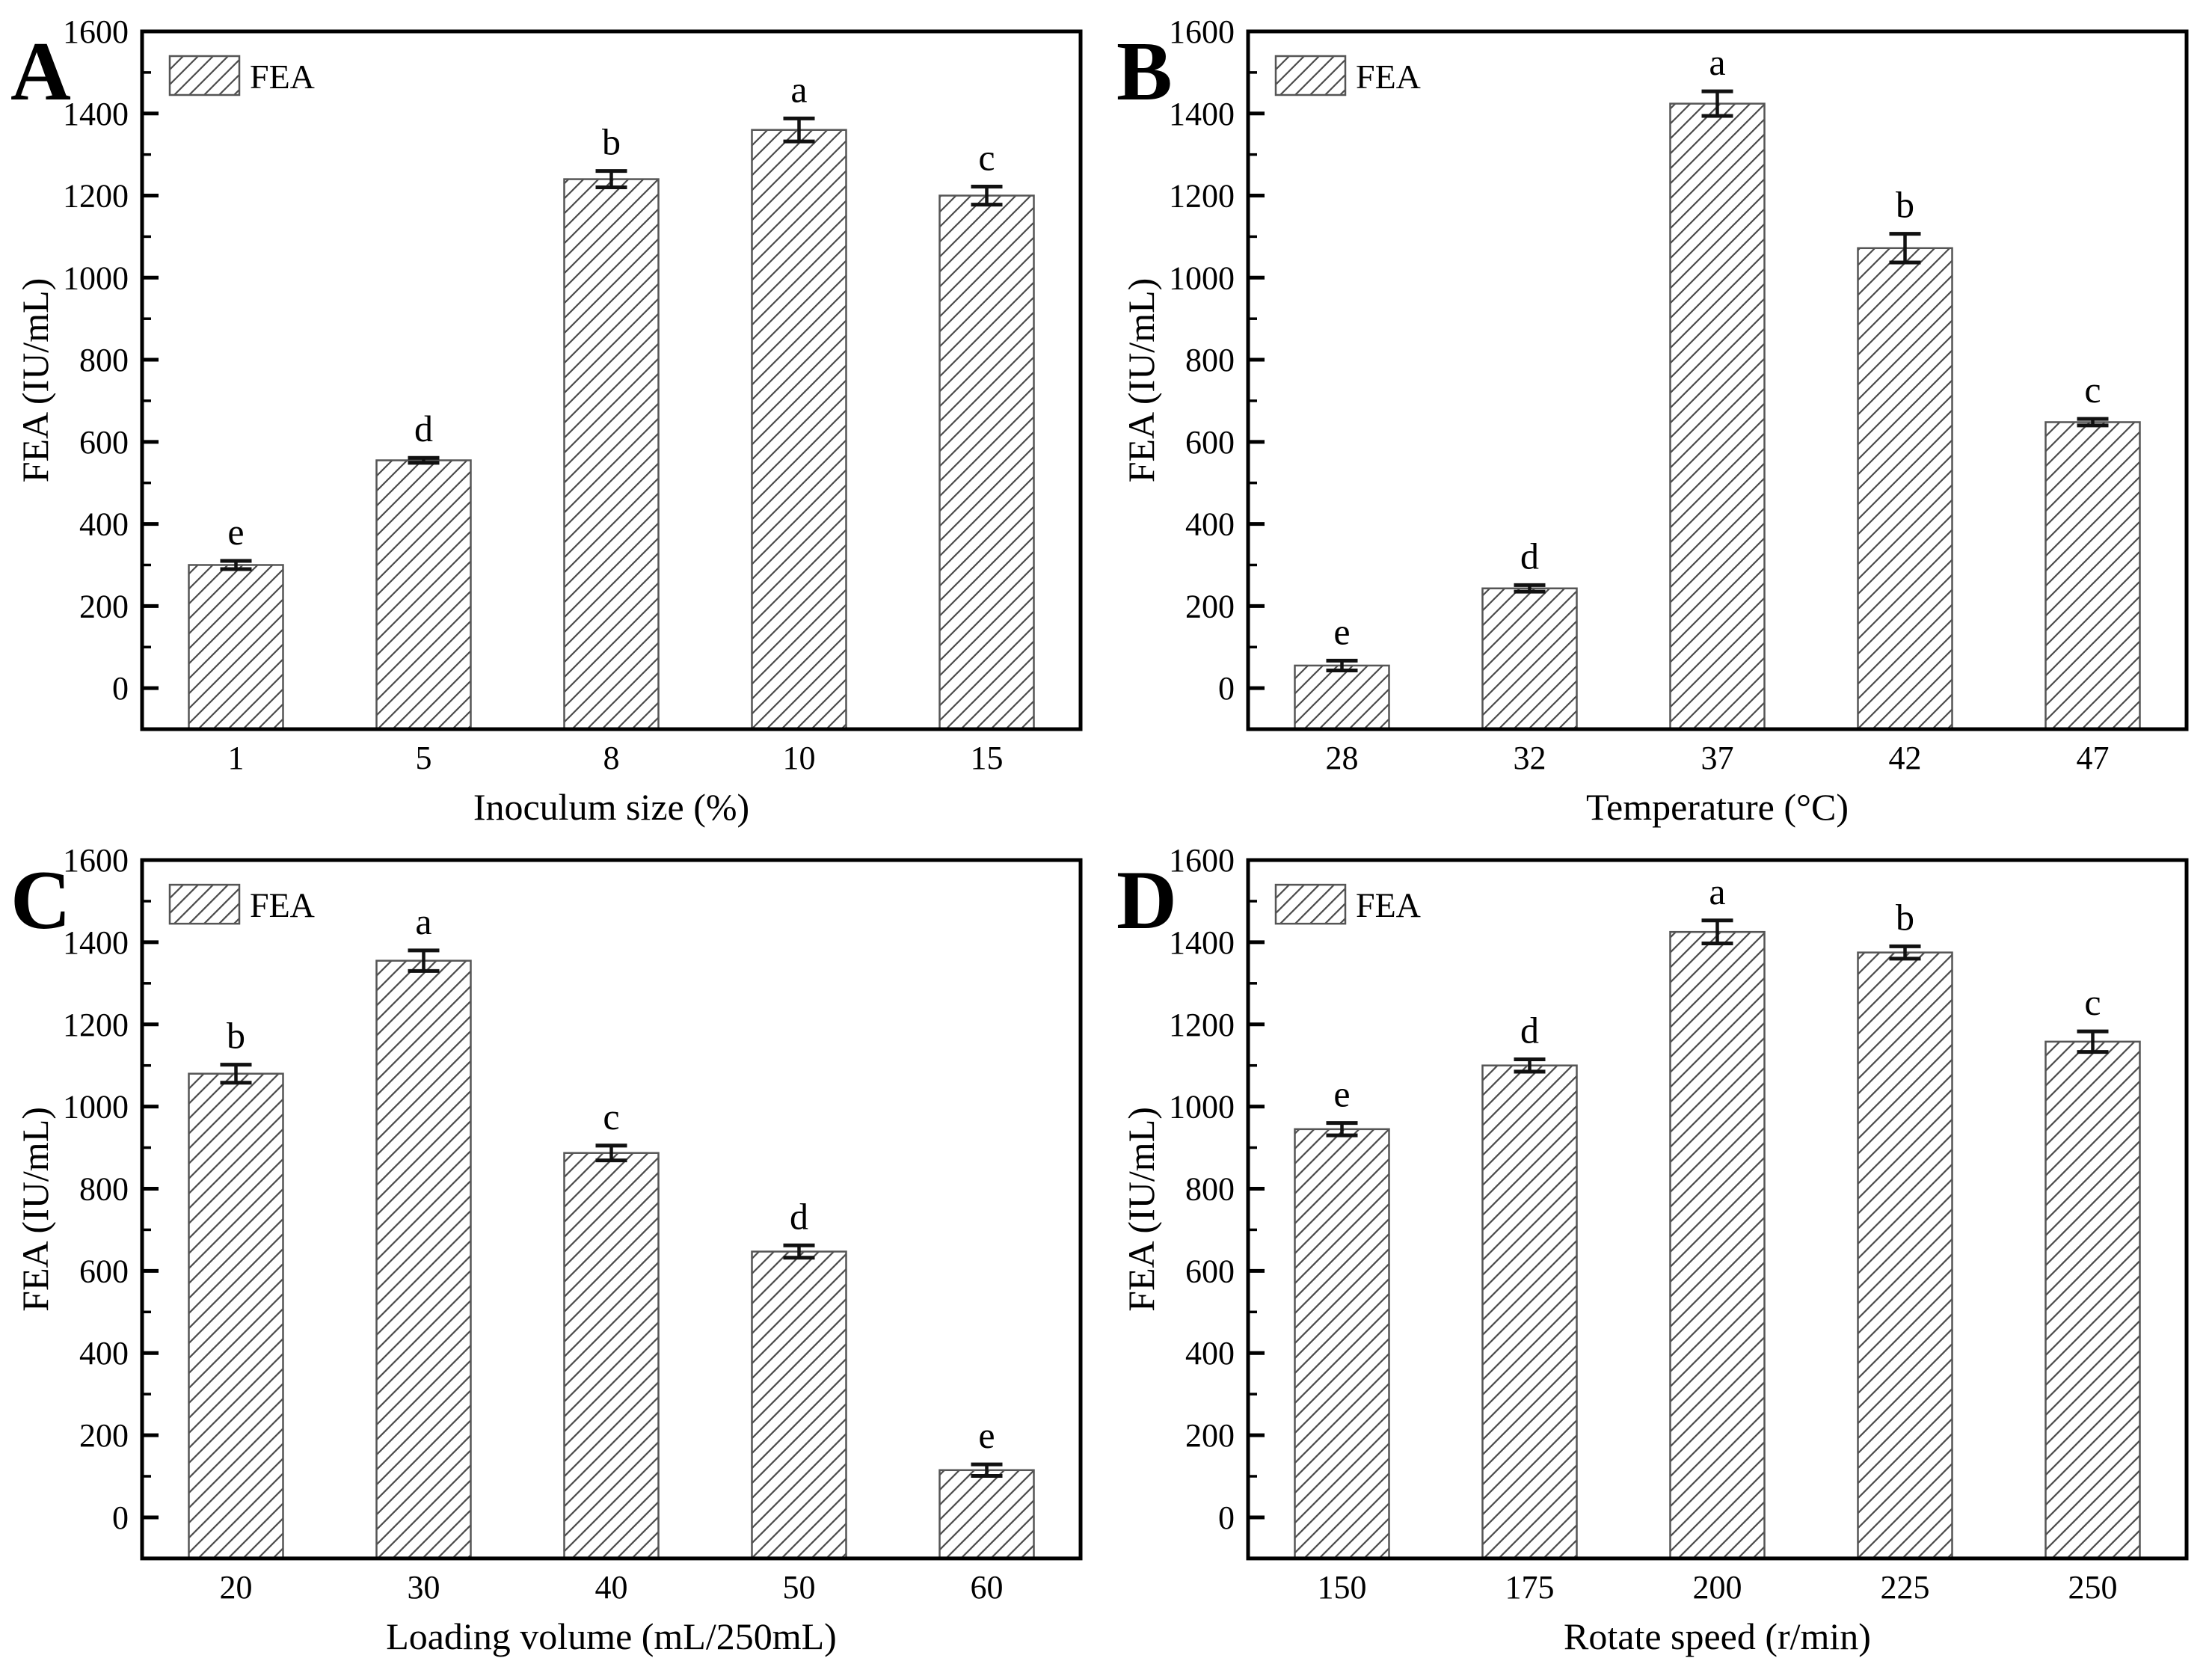 The width and height of the screenshot is (2212, 1658). Describe the element at coordinates (988, 758) in the screenshot. I see `x-tick-label: 15` at that location.